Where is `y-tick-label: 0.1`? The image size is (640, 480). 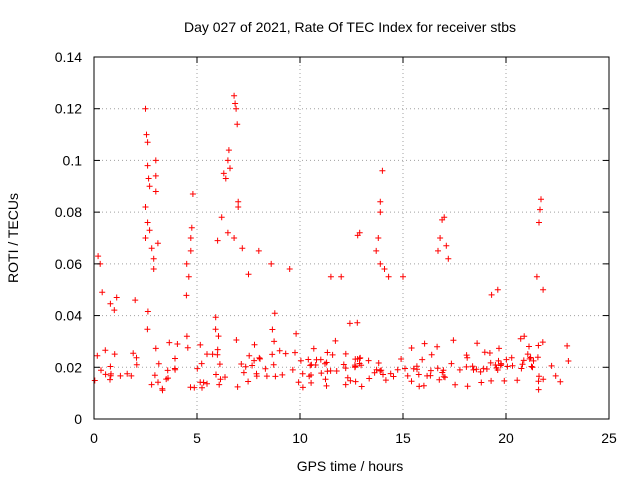
y-tick-label: 0.1 is located at coordinates (73, 160).